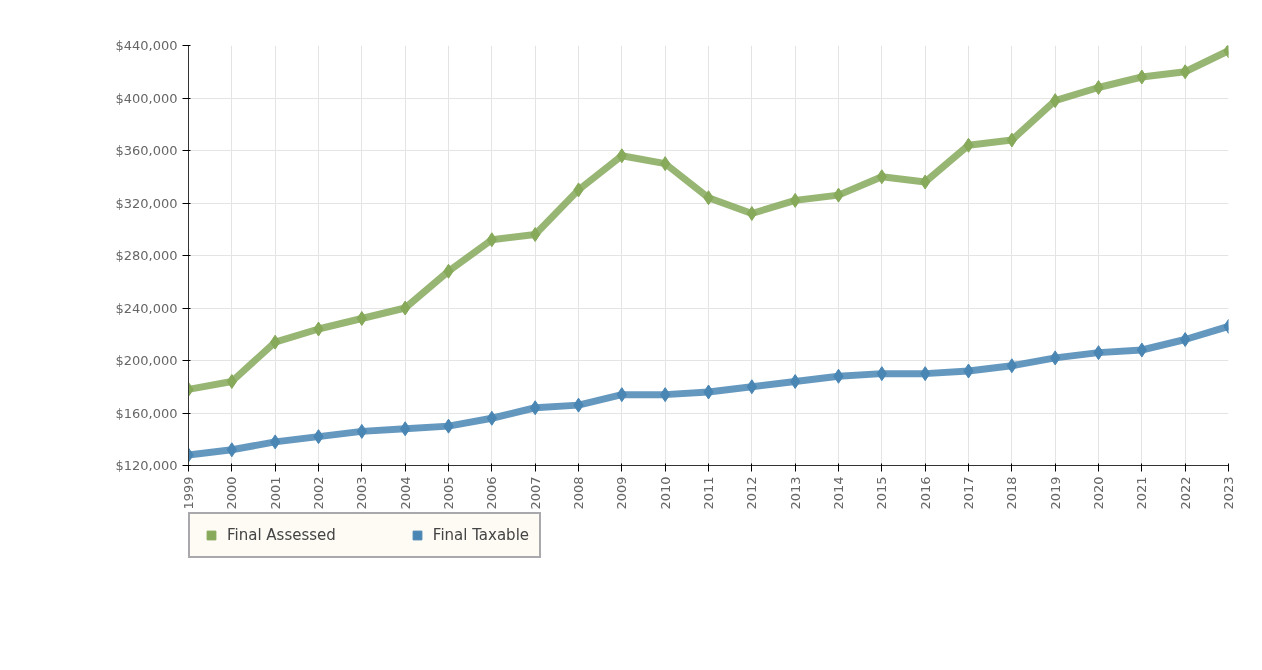  I want to click on x-tick-label: 1999, so click(188, 493).